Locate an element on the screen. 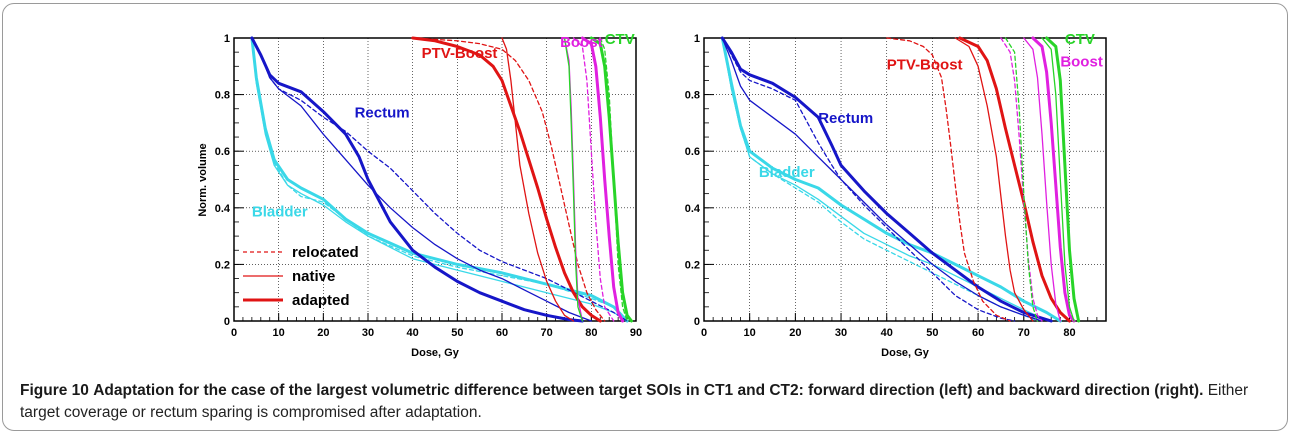 This screenshot has height=433, width=1292. series-ptv_boost-adapted-right is located at coordinates (1014, 179).